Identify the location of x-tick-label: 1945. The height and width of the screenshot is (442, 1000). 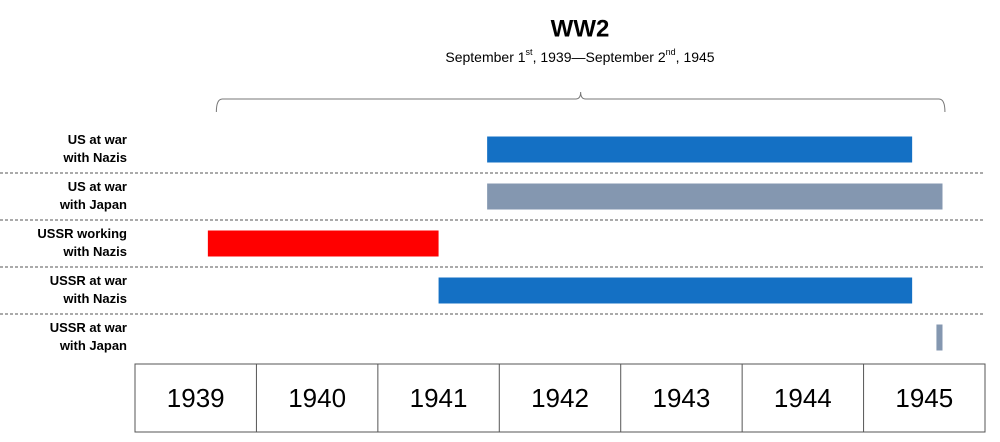
(924, 398).